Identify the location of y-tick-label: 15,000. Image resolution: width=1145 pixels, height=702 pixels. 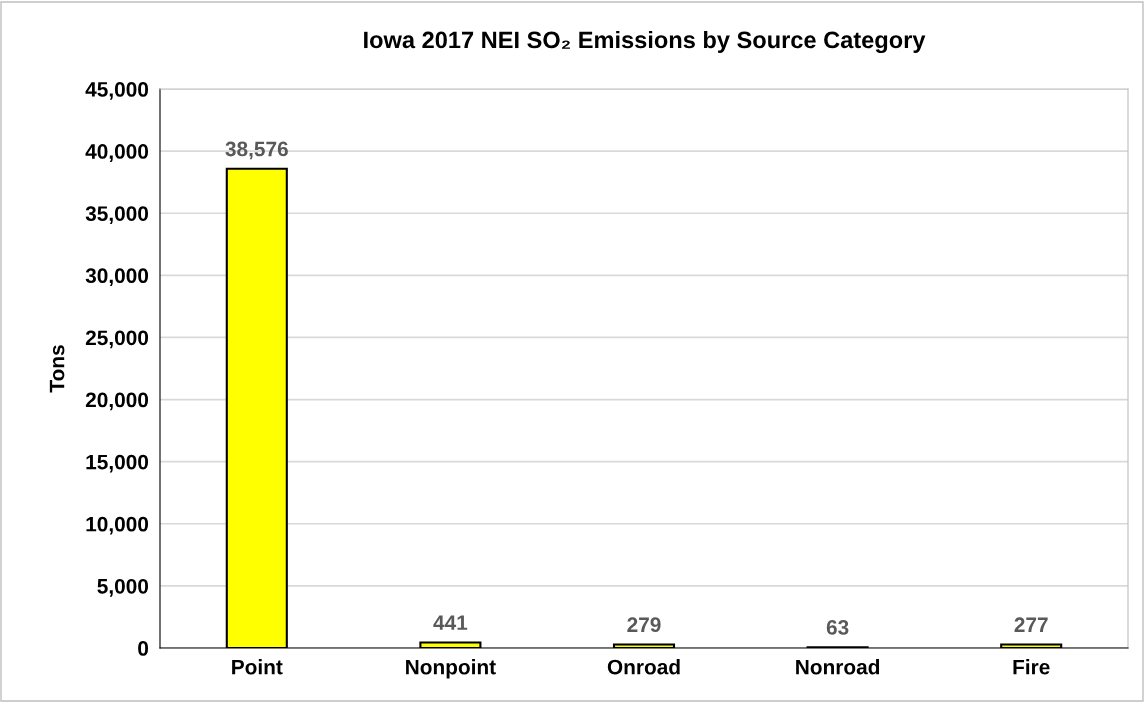
(117, 463).